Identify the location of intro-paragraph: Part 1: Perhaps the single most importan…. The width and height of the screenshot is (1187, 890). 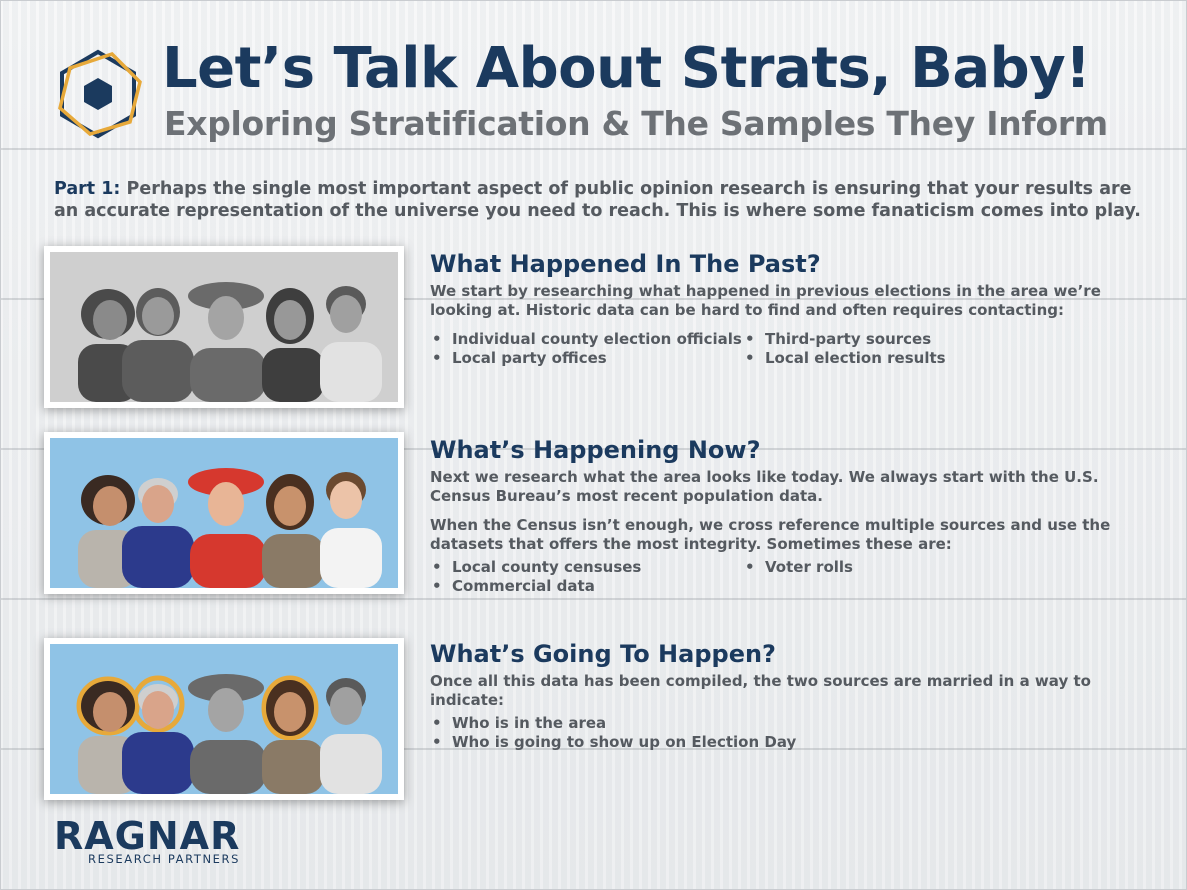
(599, 200).